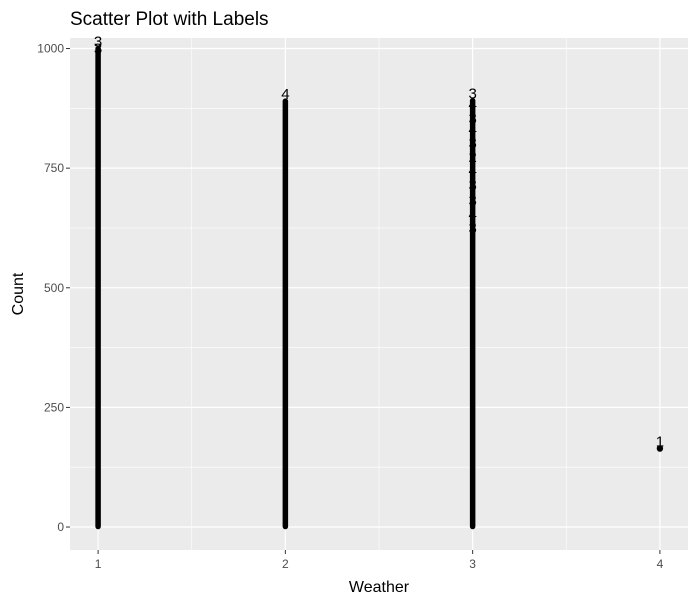  Describe the element at coordinates (60, 527) in the screenshot. I see `y-tick-label: 0` at that location.